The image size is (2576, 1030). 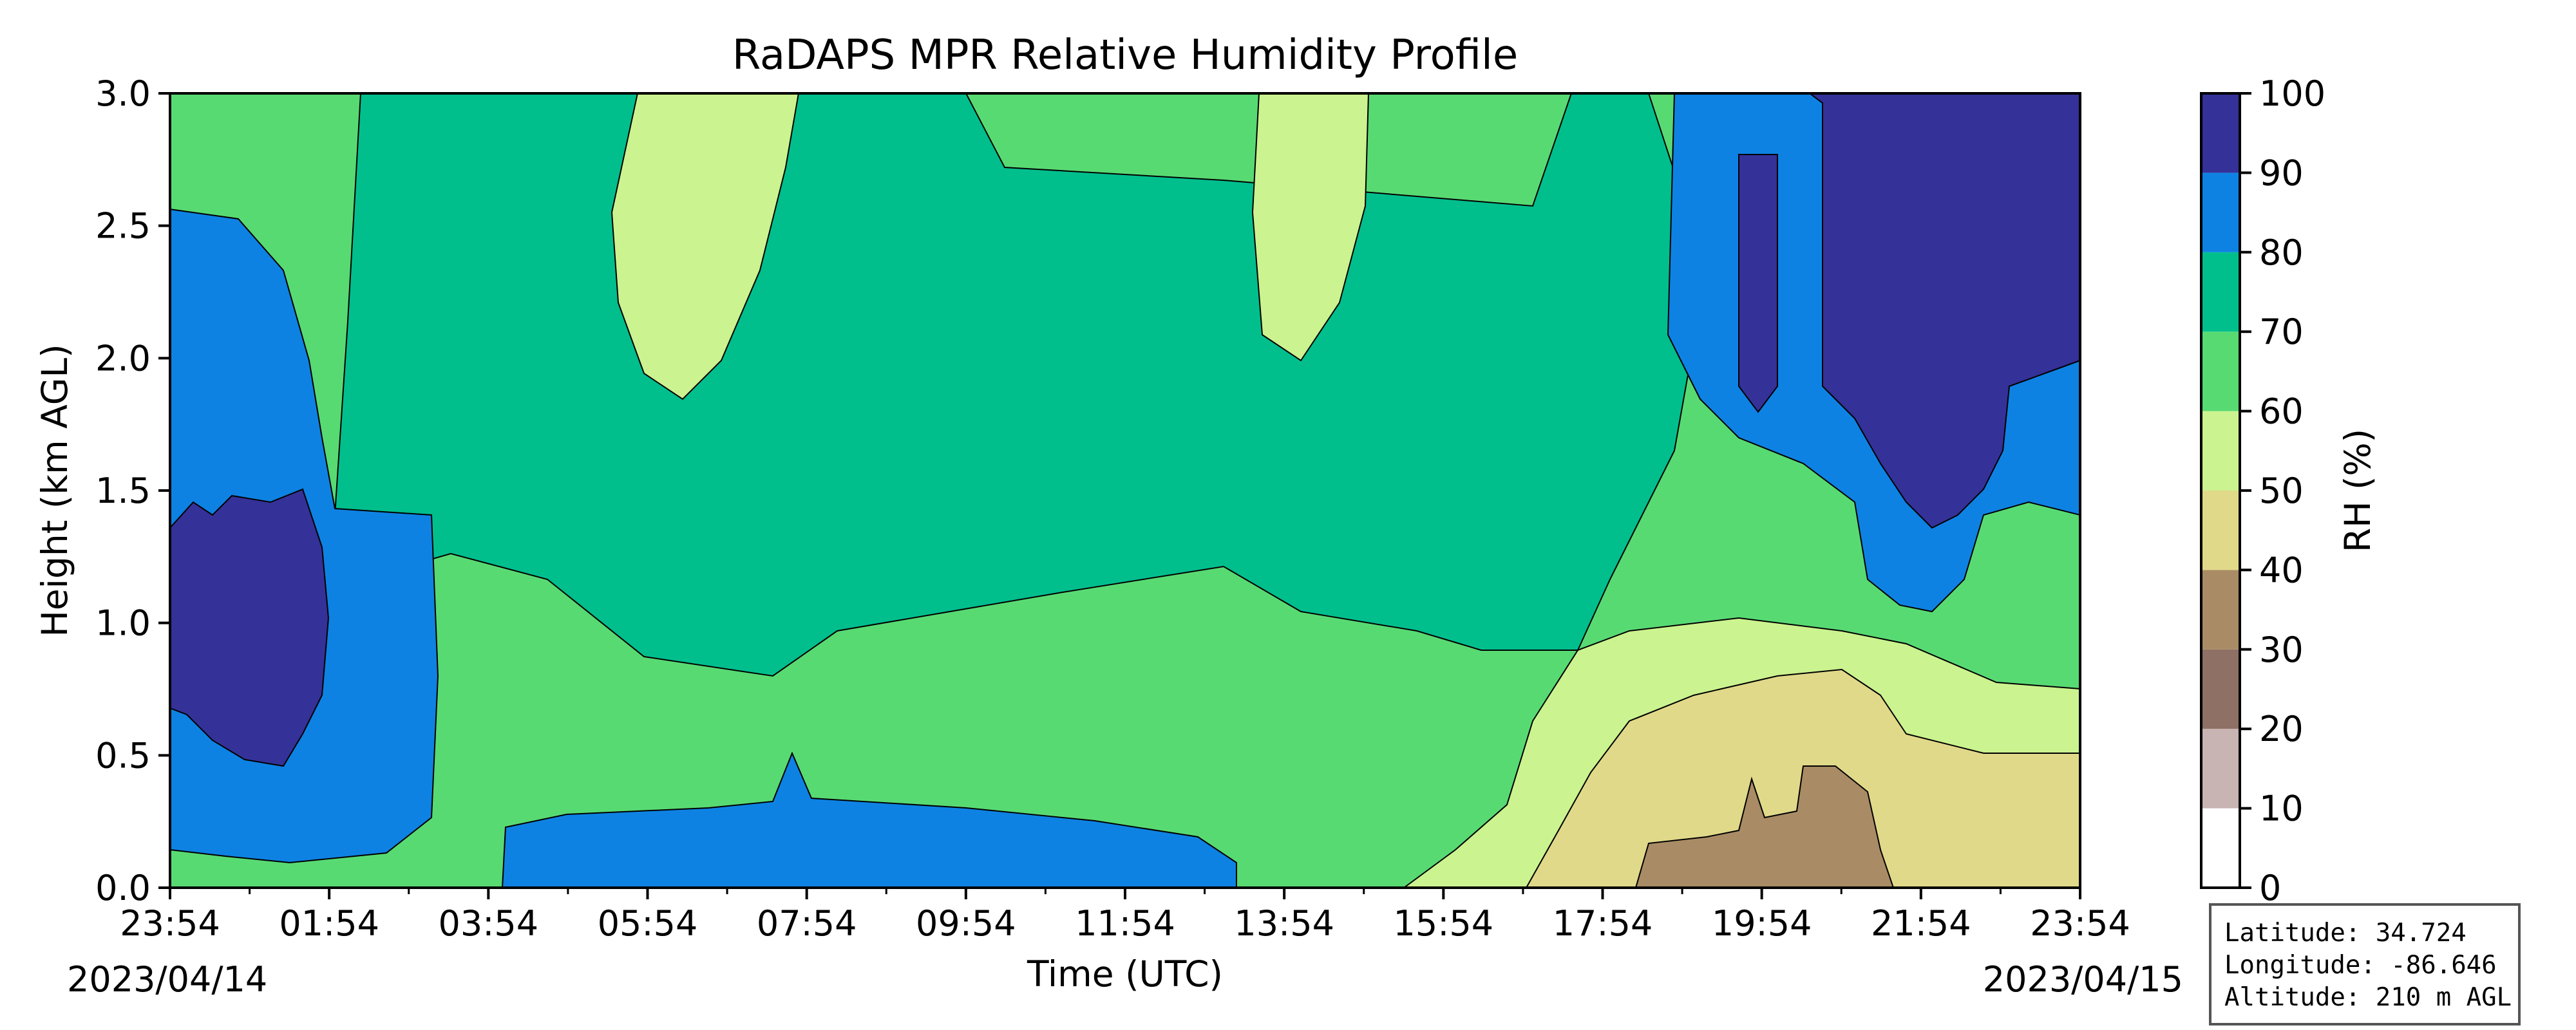 I want to click on region-rh-90-100-evening, so click(x=1909, y=311).